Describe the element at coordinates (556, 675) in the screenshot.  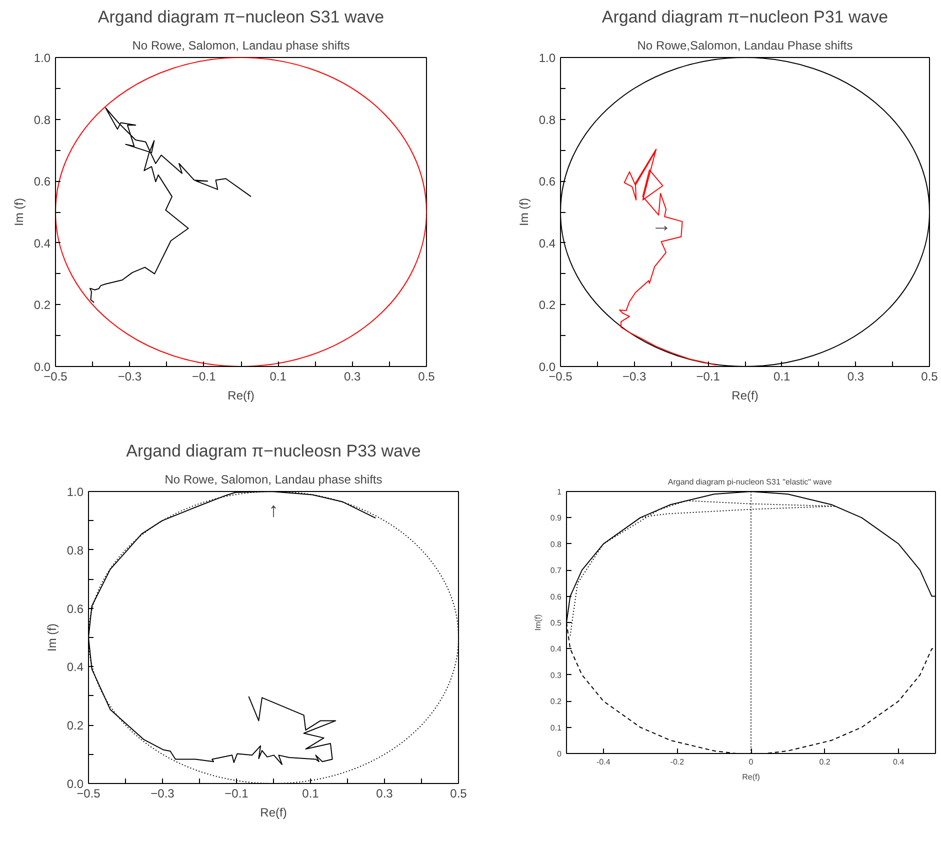
I see `y-tick-label: 0.3` at that location.